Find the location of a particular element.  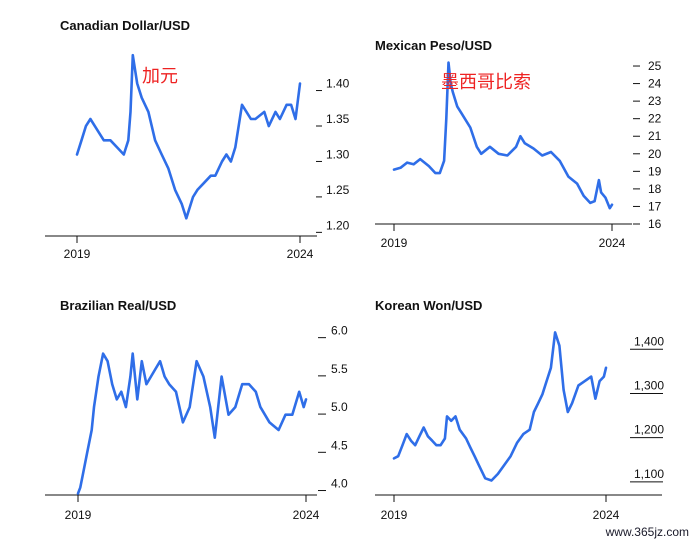

krw-series-line is located at coordinates (500, 406).